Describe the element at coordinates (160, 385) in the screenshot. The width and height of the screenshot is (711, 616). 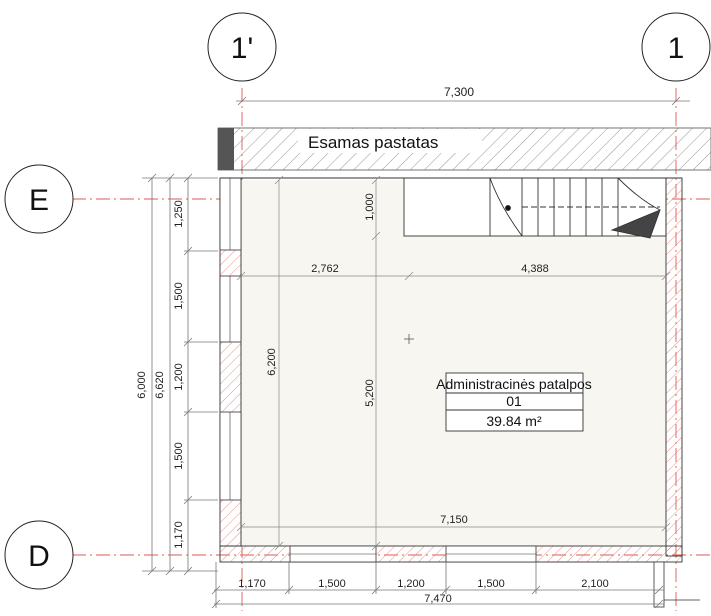
I see `dim-left-overall-outer: 6,620` at that location.